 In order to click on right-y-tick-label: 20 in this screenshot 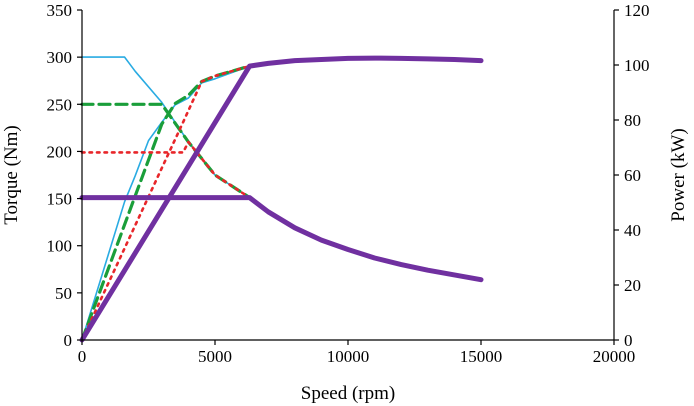, I will do `click(632, 285)`.